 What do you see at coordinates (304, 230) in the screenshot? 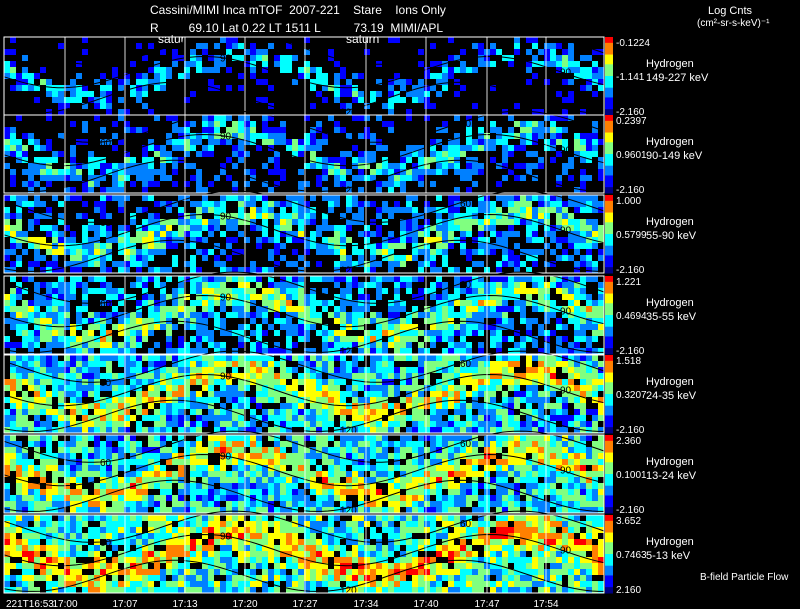
I see `contour-line` at bounding box center [304, 230].